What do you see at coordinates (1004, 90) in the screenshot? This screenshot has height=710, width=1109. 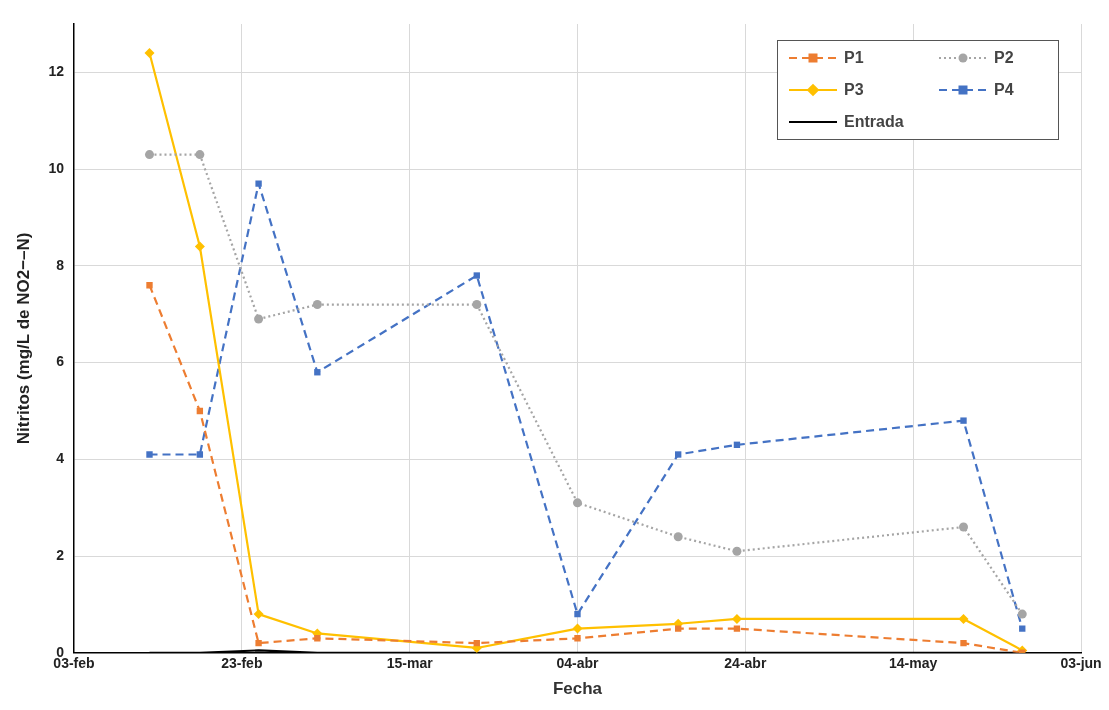 I see `legend-label: P4` at bounding box center [1004, 90].